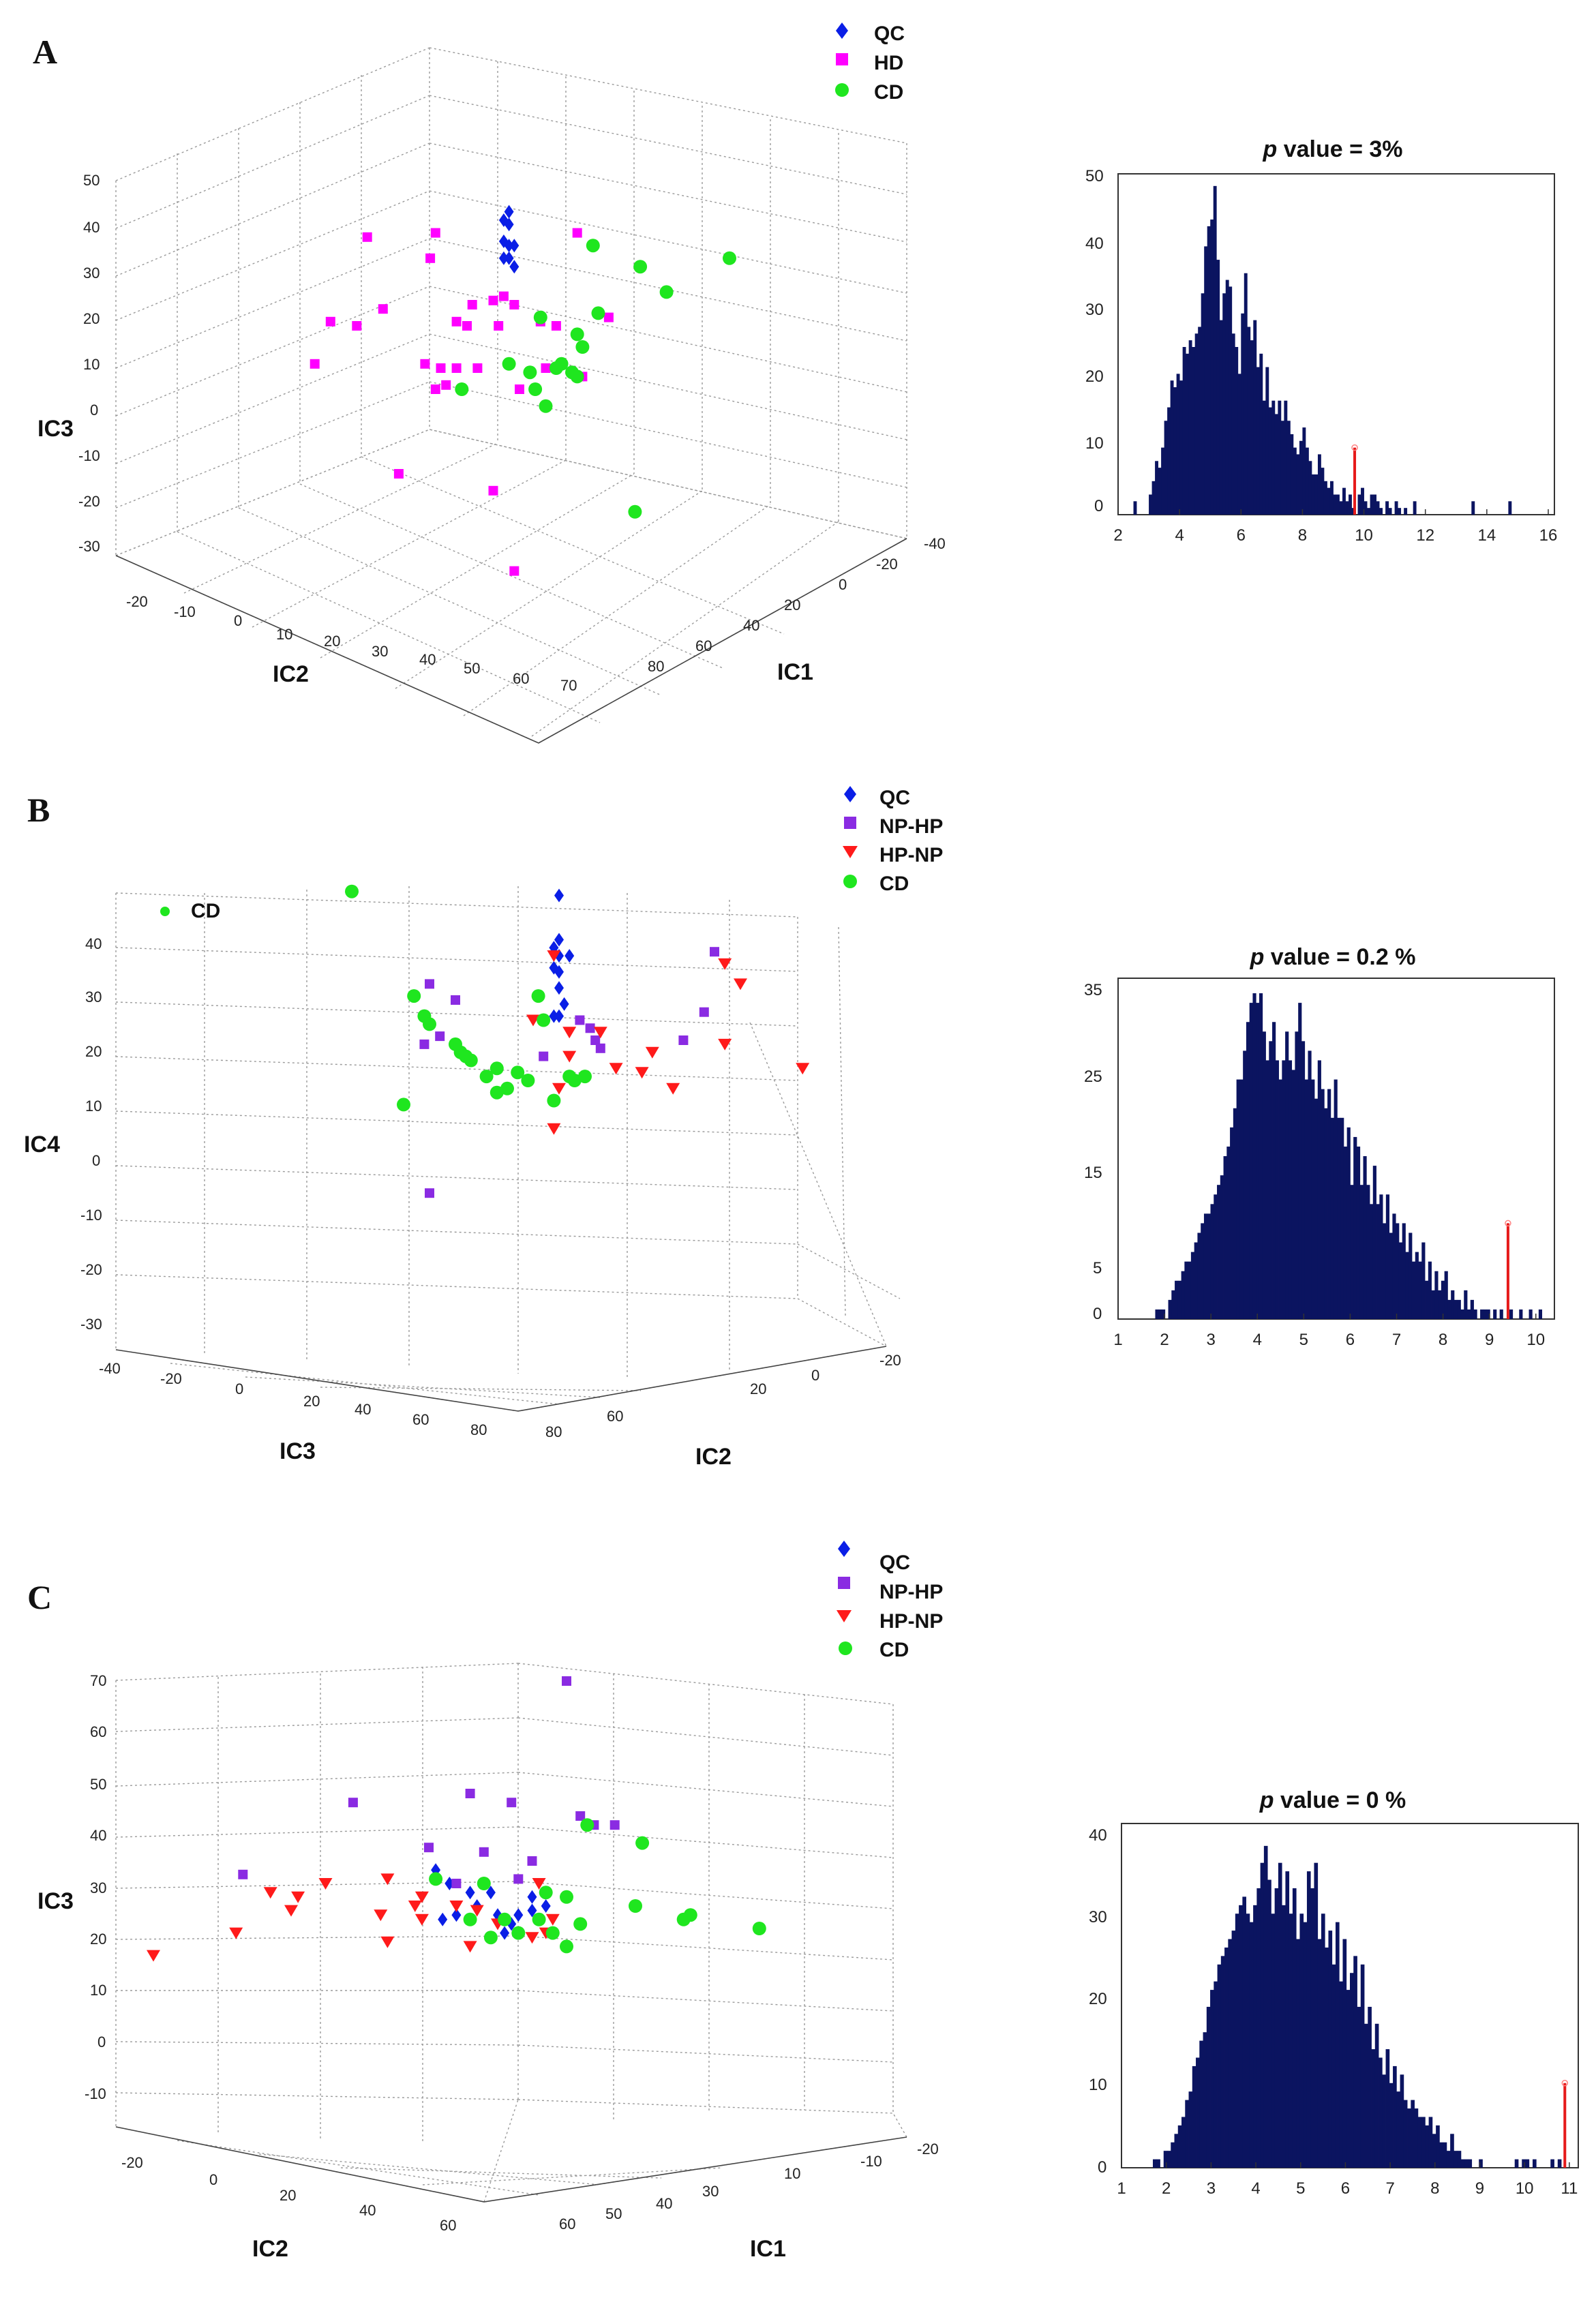  Describe the element at coordinates (1486, 535) in the screenshot. I see `hist-xtick: 14` at that location.